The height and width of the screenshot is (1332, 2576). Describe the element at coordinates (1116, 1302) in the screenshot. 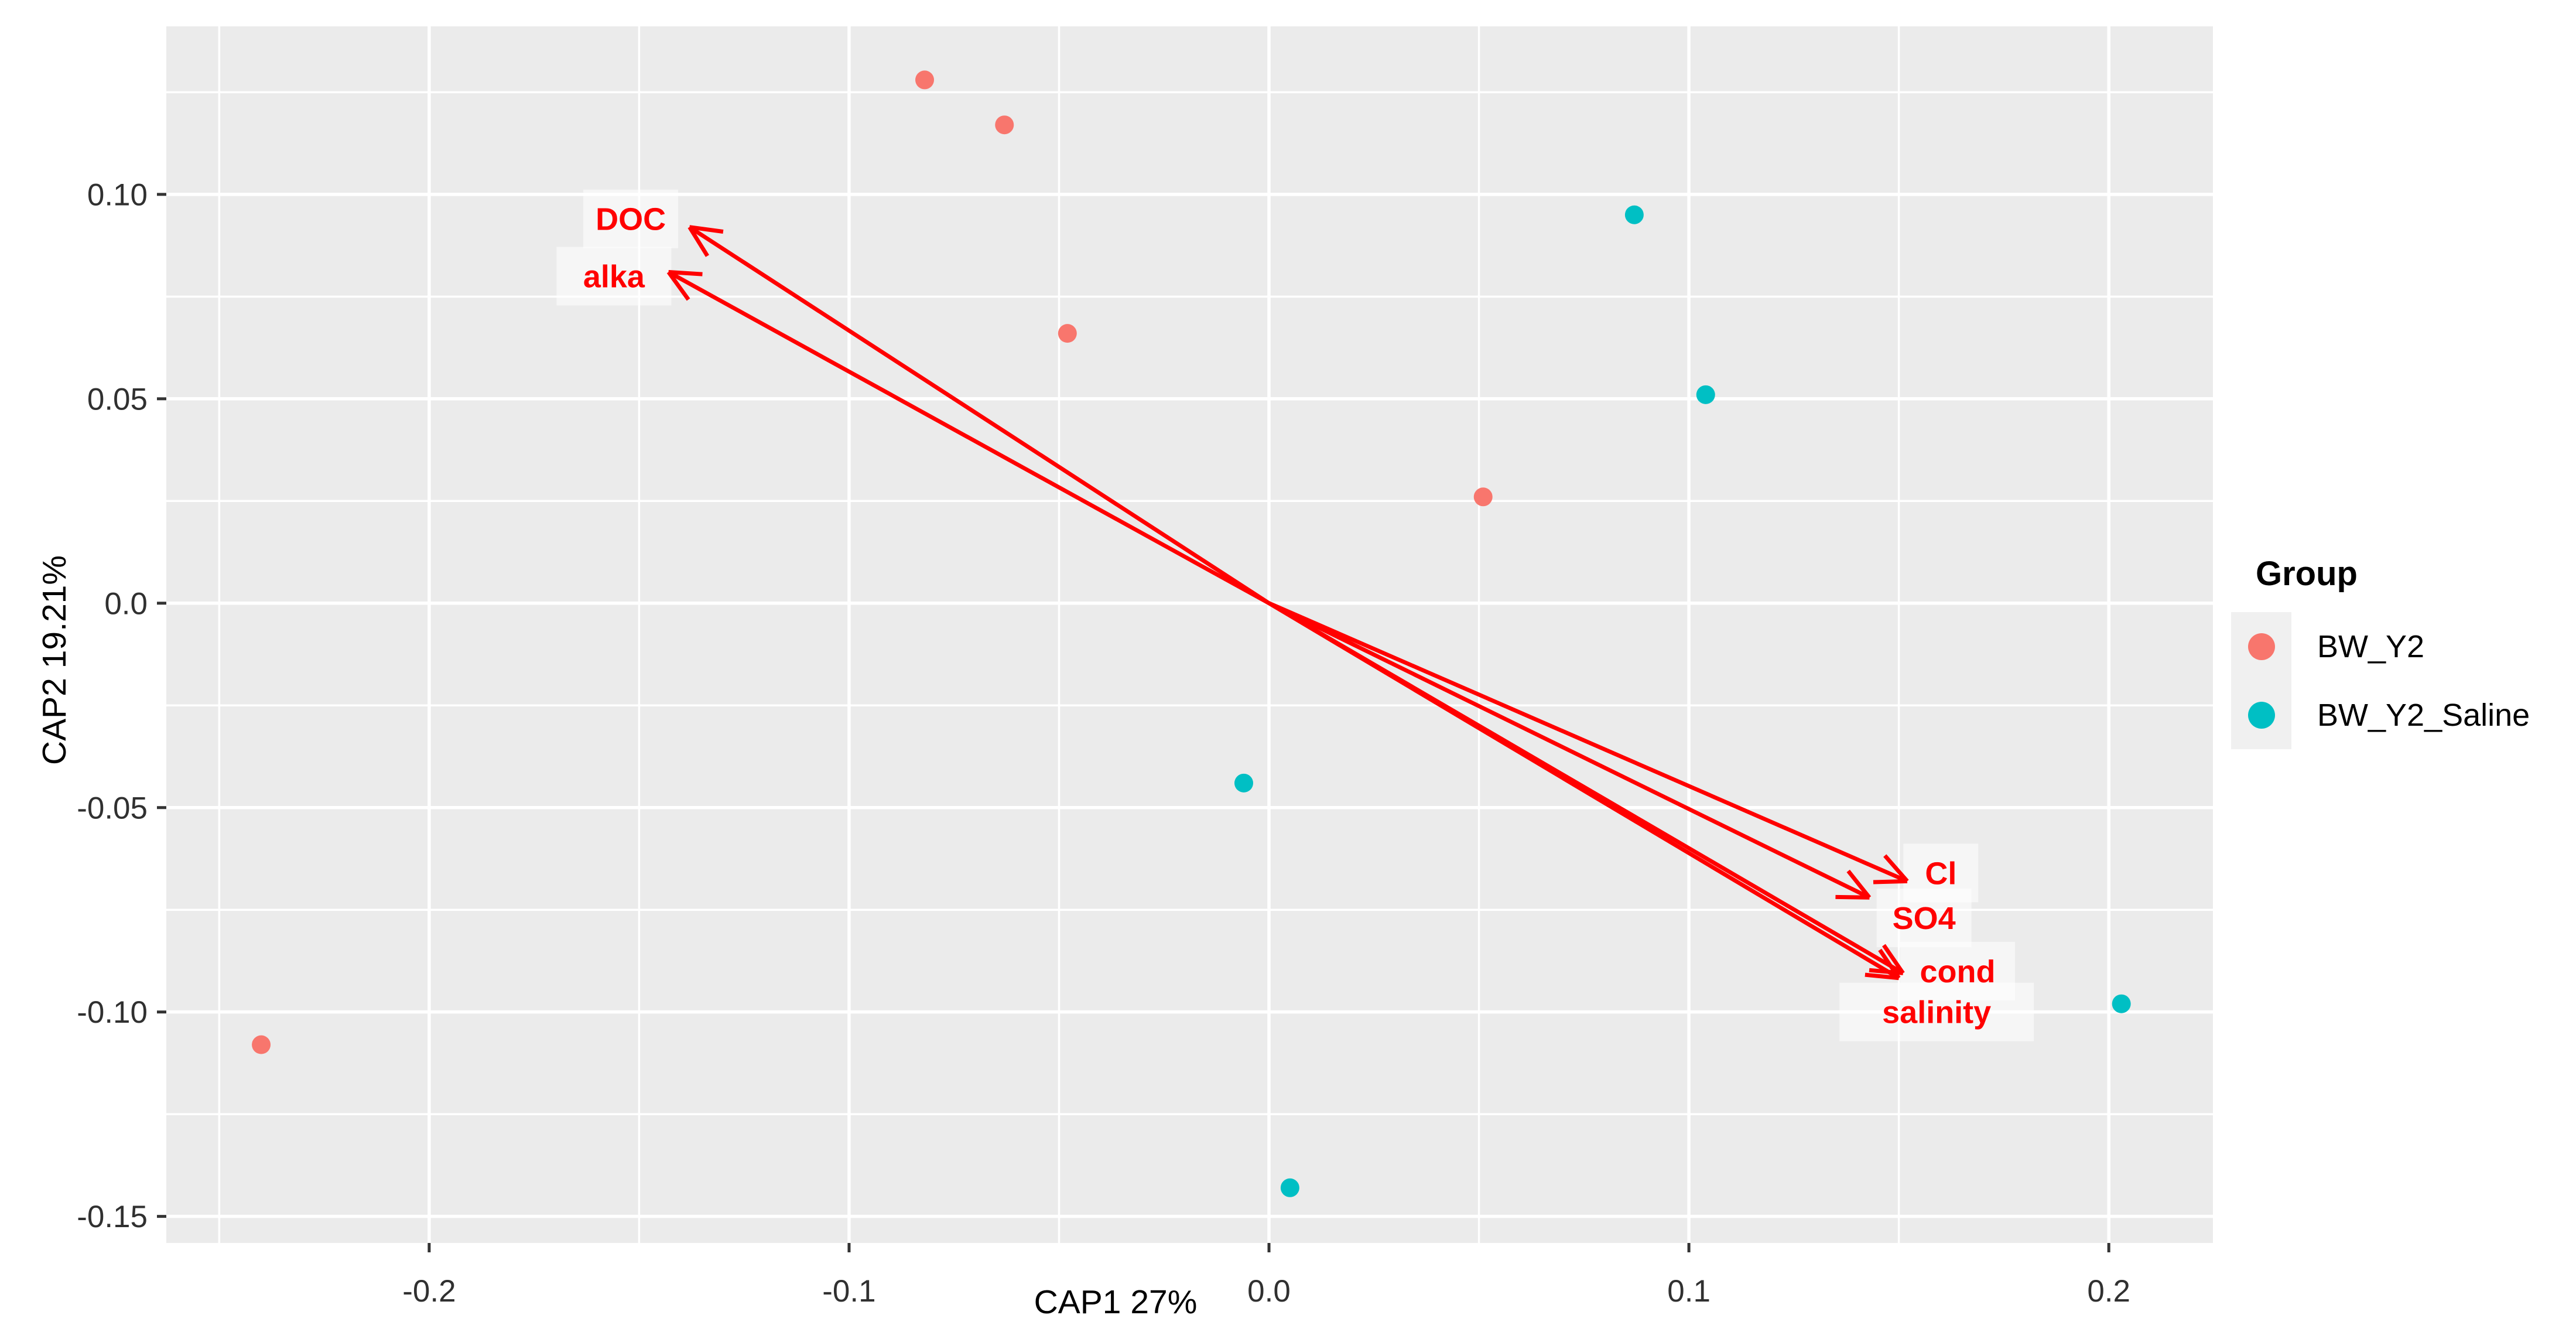

I see `x-axis-title: CAP1 27%` at that location.